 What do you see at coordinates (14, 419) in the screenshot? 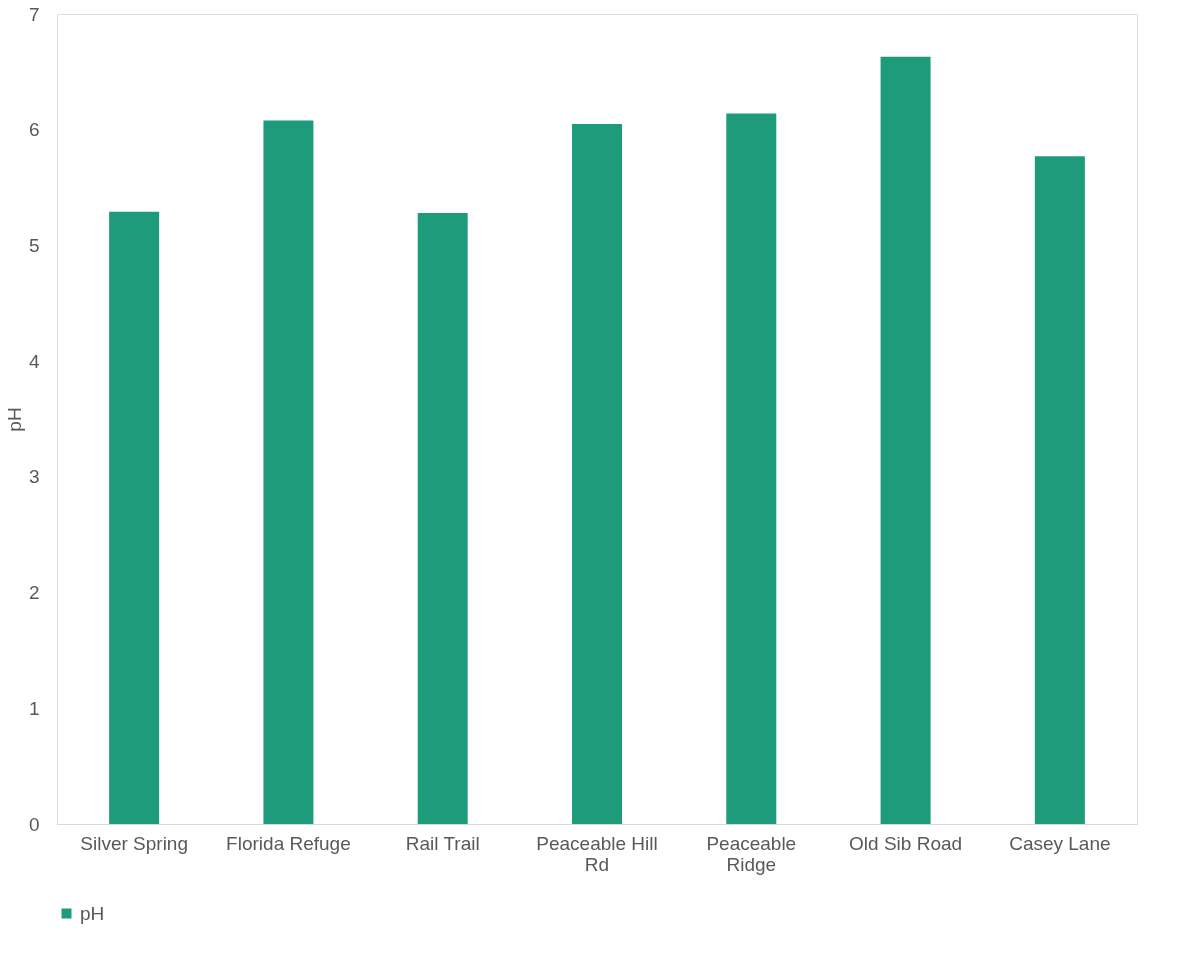
I see `y-axis-title: pH` at bounding box center [14, 419].